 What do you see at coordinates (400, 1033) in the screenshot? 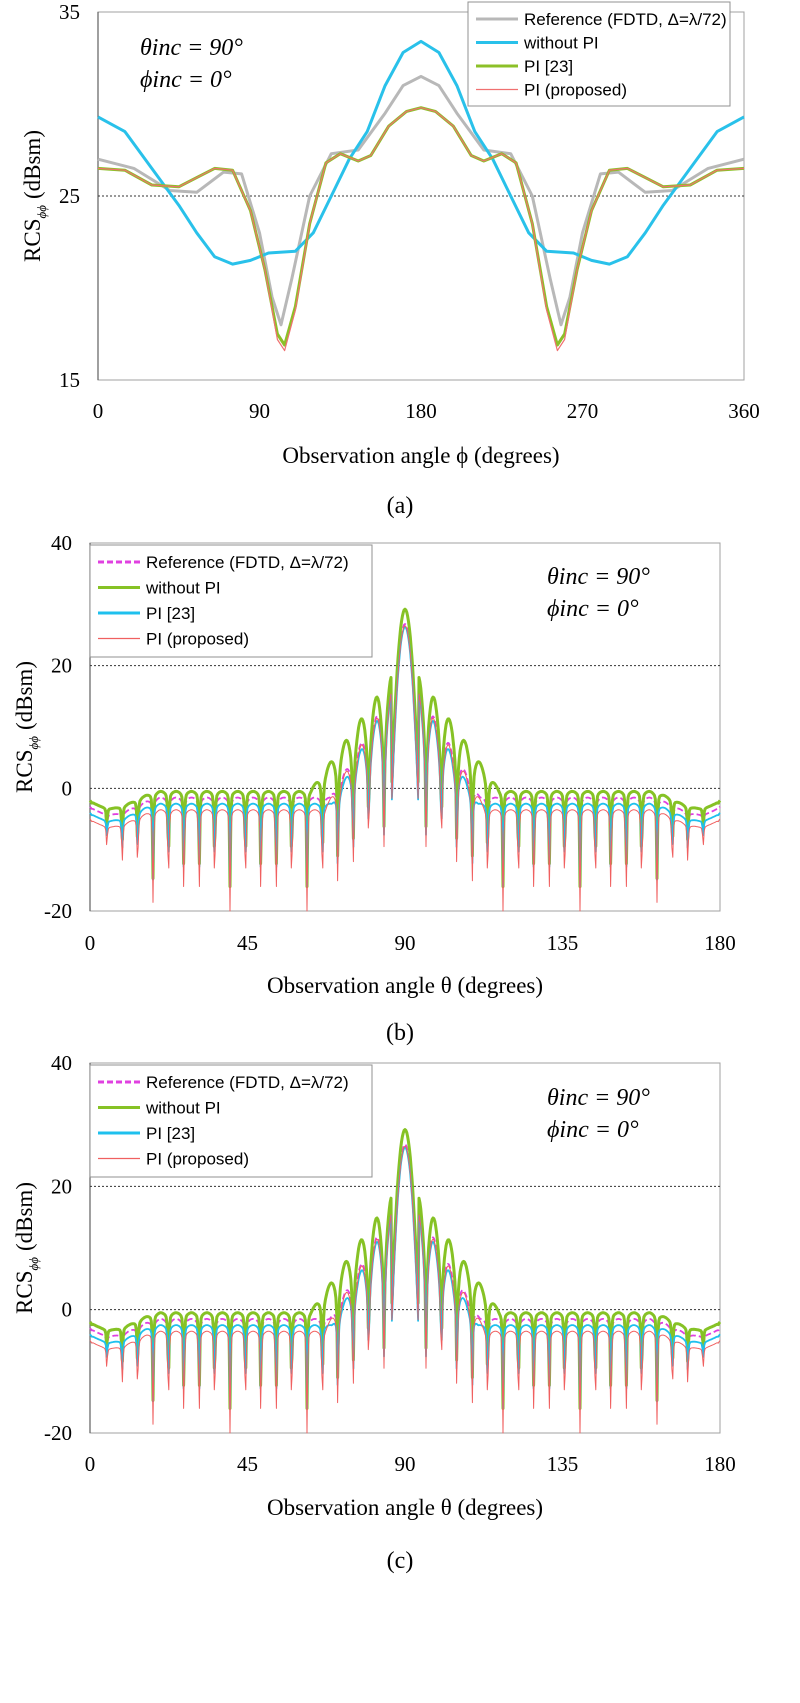
I see `panel-label: (b)` at bounding box center [400, 1033].